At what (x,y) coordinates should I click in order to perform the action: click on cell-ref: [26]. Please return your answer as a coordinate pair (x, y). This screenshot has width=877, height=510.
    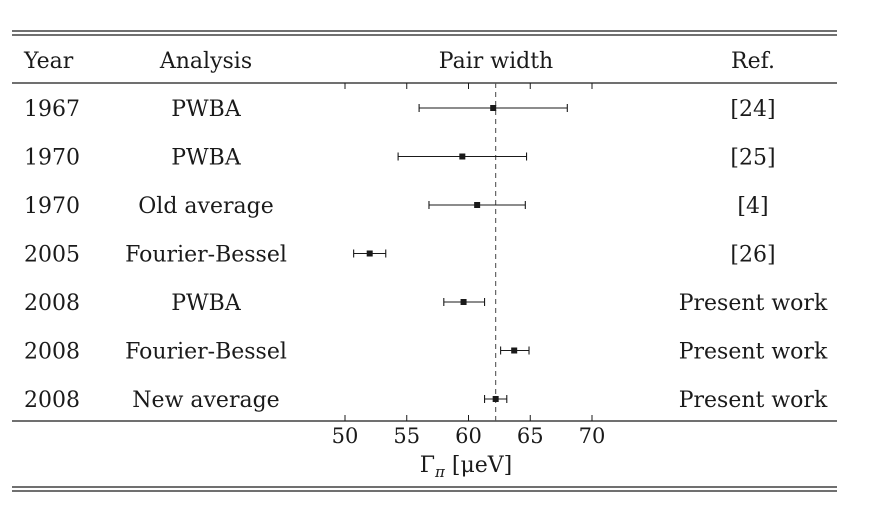
    Looking at the image, I should click on (752, 255).